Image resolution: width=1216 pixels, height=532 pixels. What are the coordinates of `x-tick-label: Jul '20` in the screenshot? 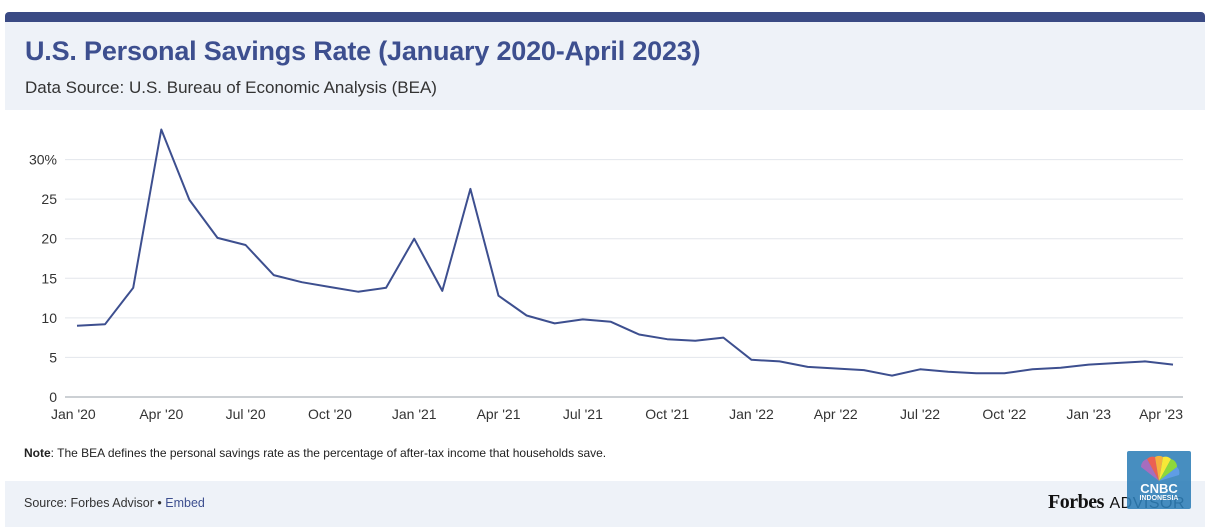 It's located at (246, 414).